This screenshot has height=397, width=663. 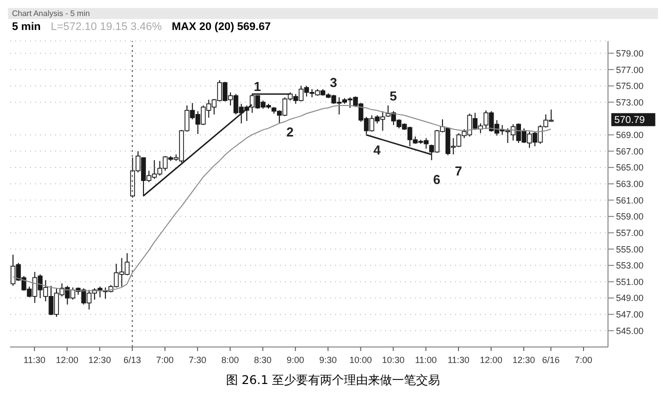 I want to click on x-tick-label: 10:30, so click(x=393, y=360).